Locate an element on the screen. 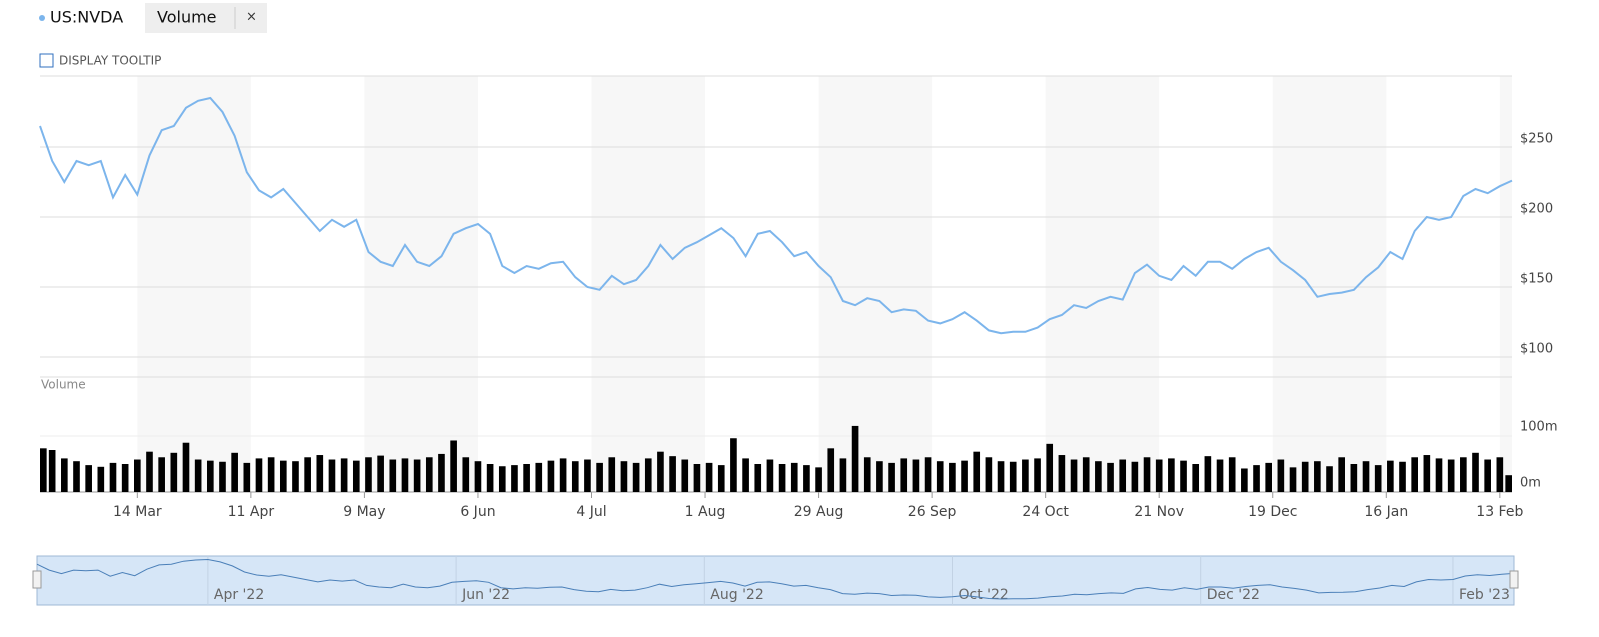  y-tick-label: $100 is located at coordinates (1536, 349).